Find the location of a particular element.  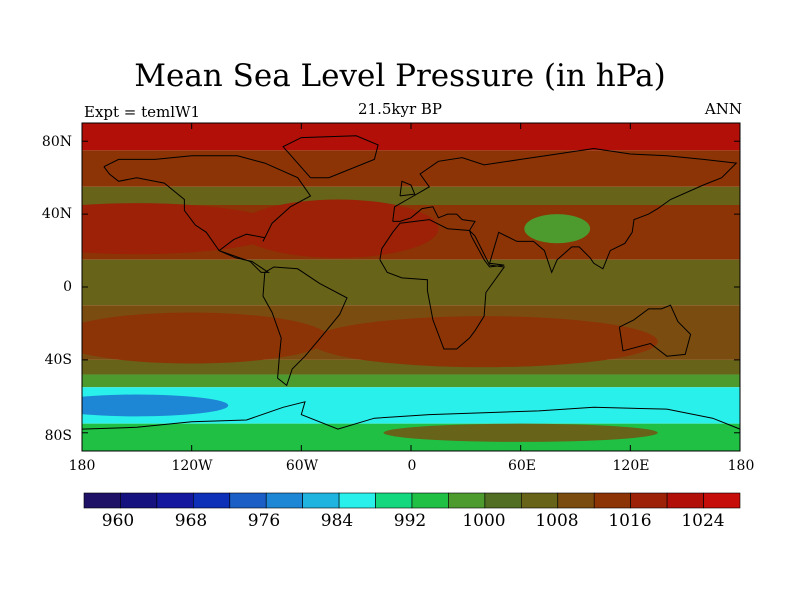

colorbar-tick-label: 968 is located at coordinates (191, 521).